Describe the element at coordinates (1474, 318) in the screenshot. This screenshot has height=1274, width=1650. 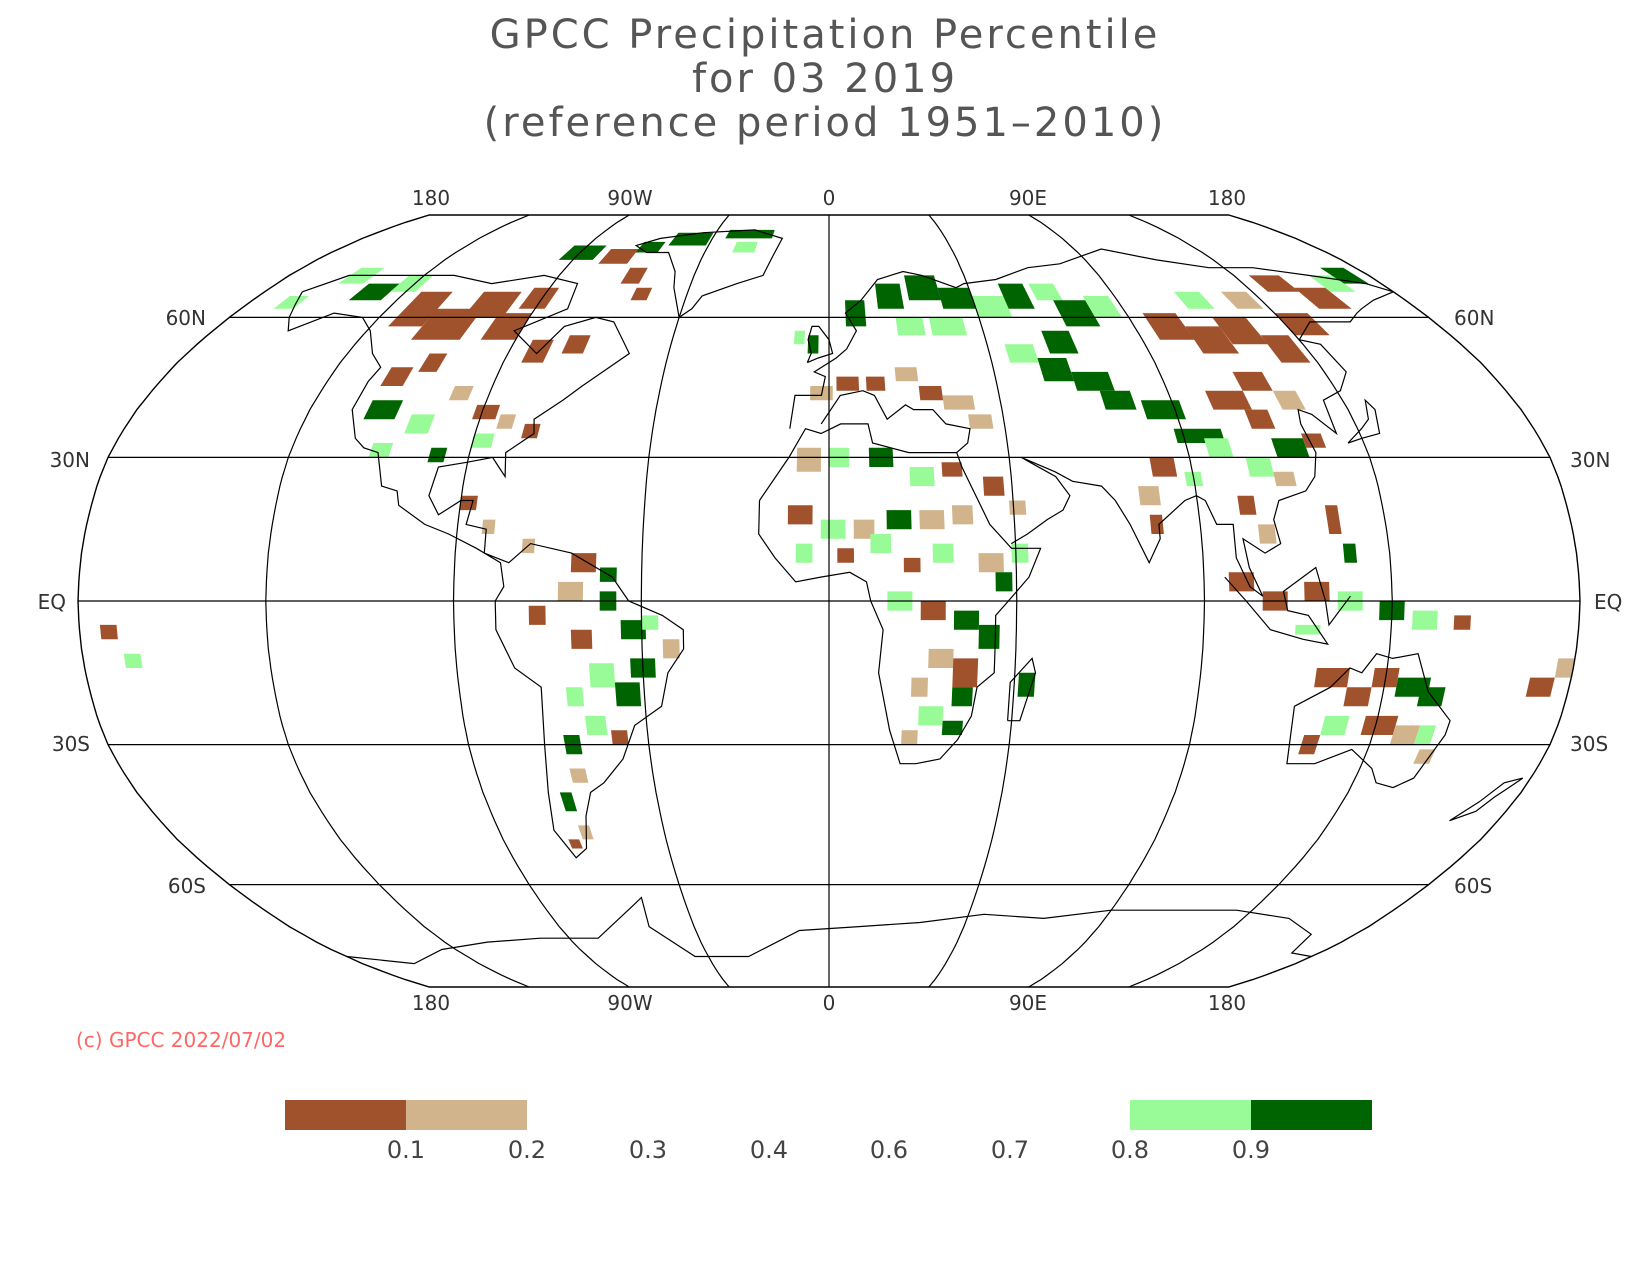
I see `lat-label-right-60n: 60N` at that location.